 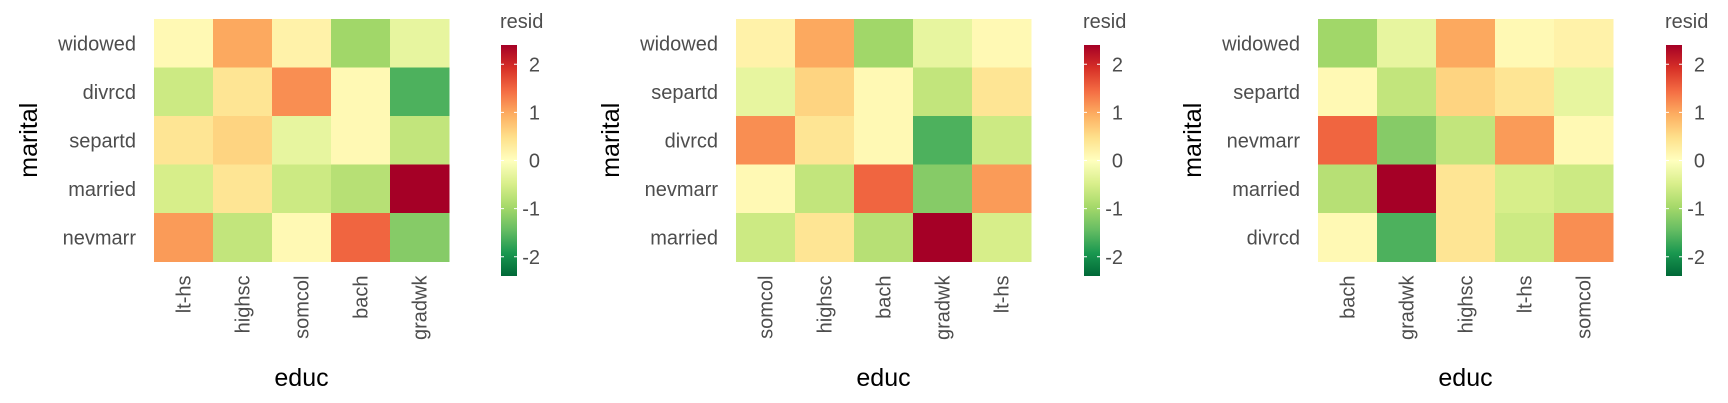 I want to click on y-axis-label: marital, so click(x=1193, y=140).